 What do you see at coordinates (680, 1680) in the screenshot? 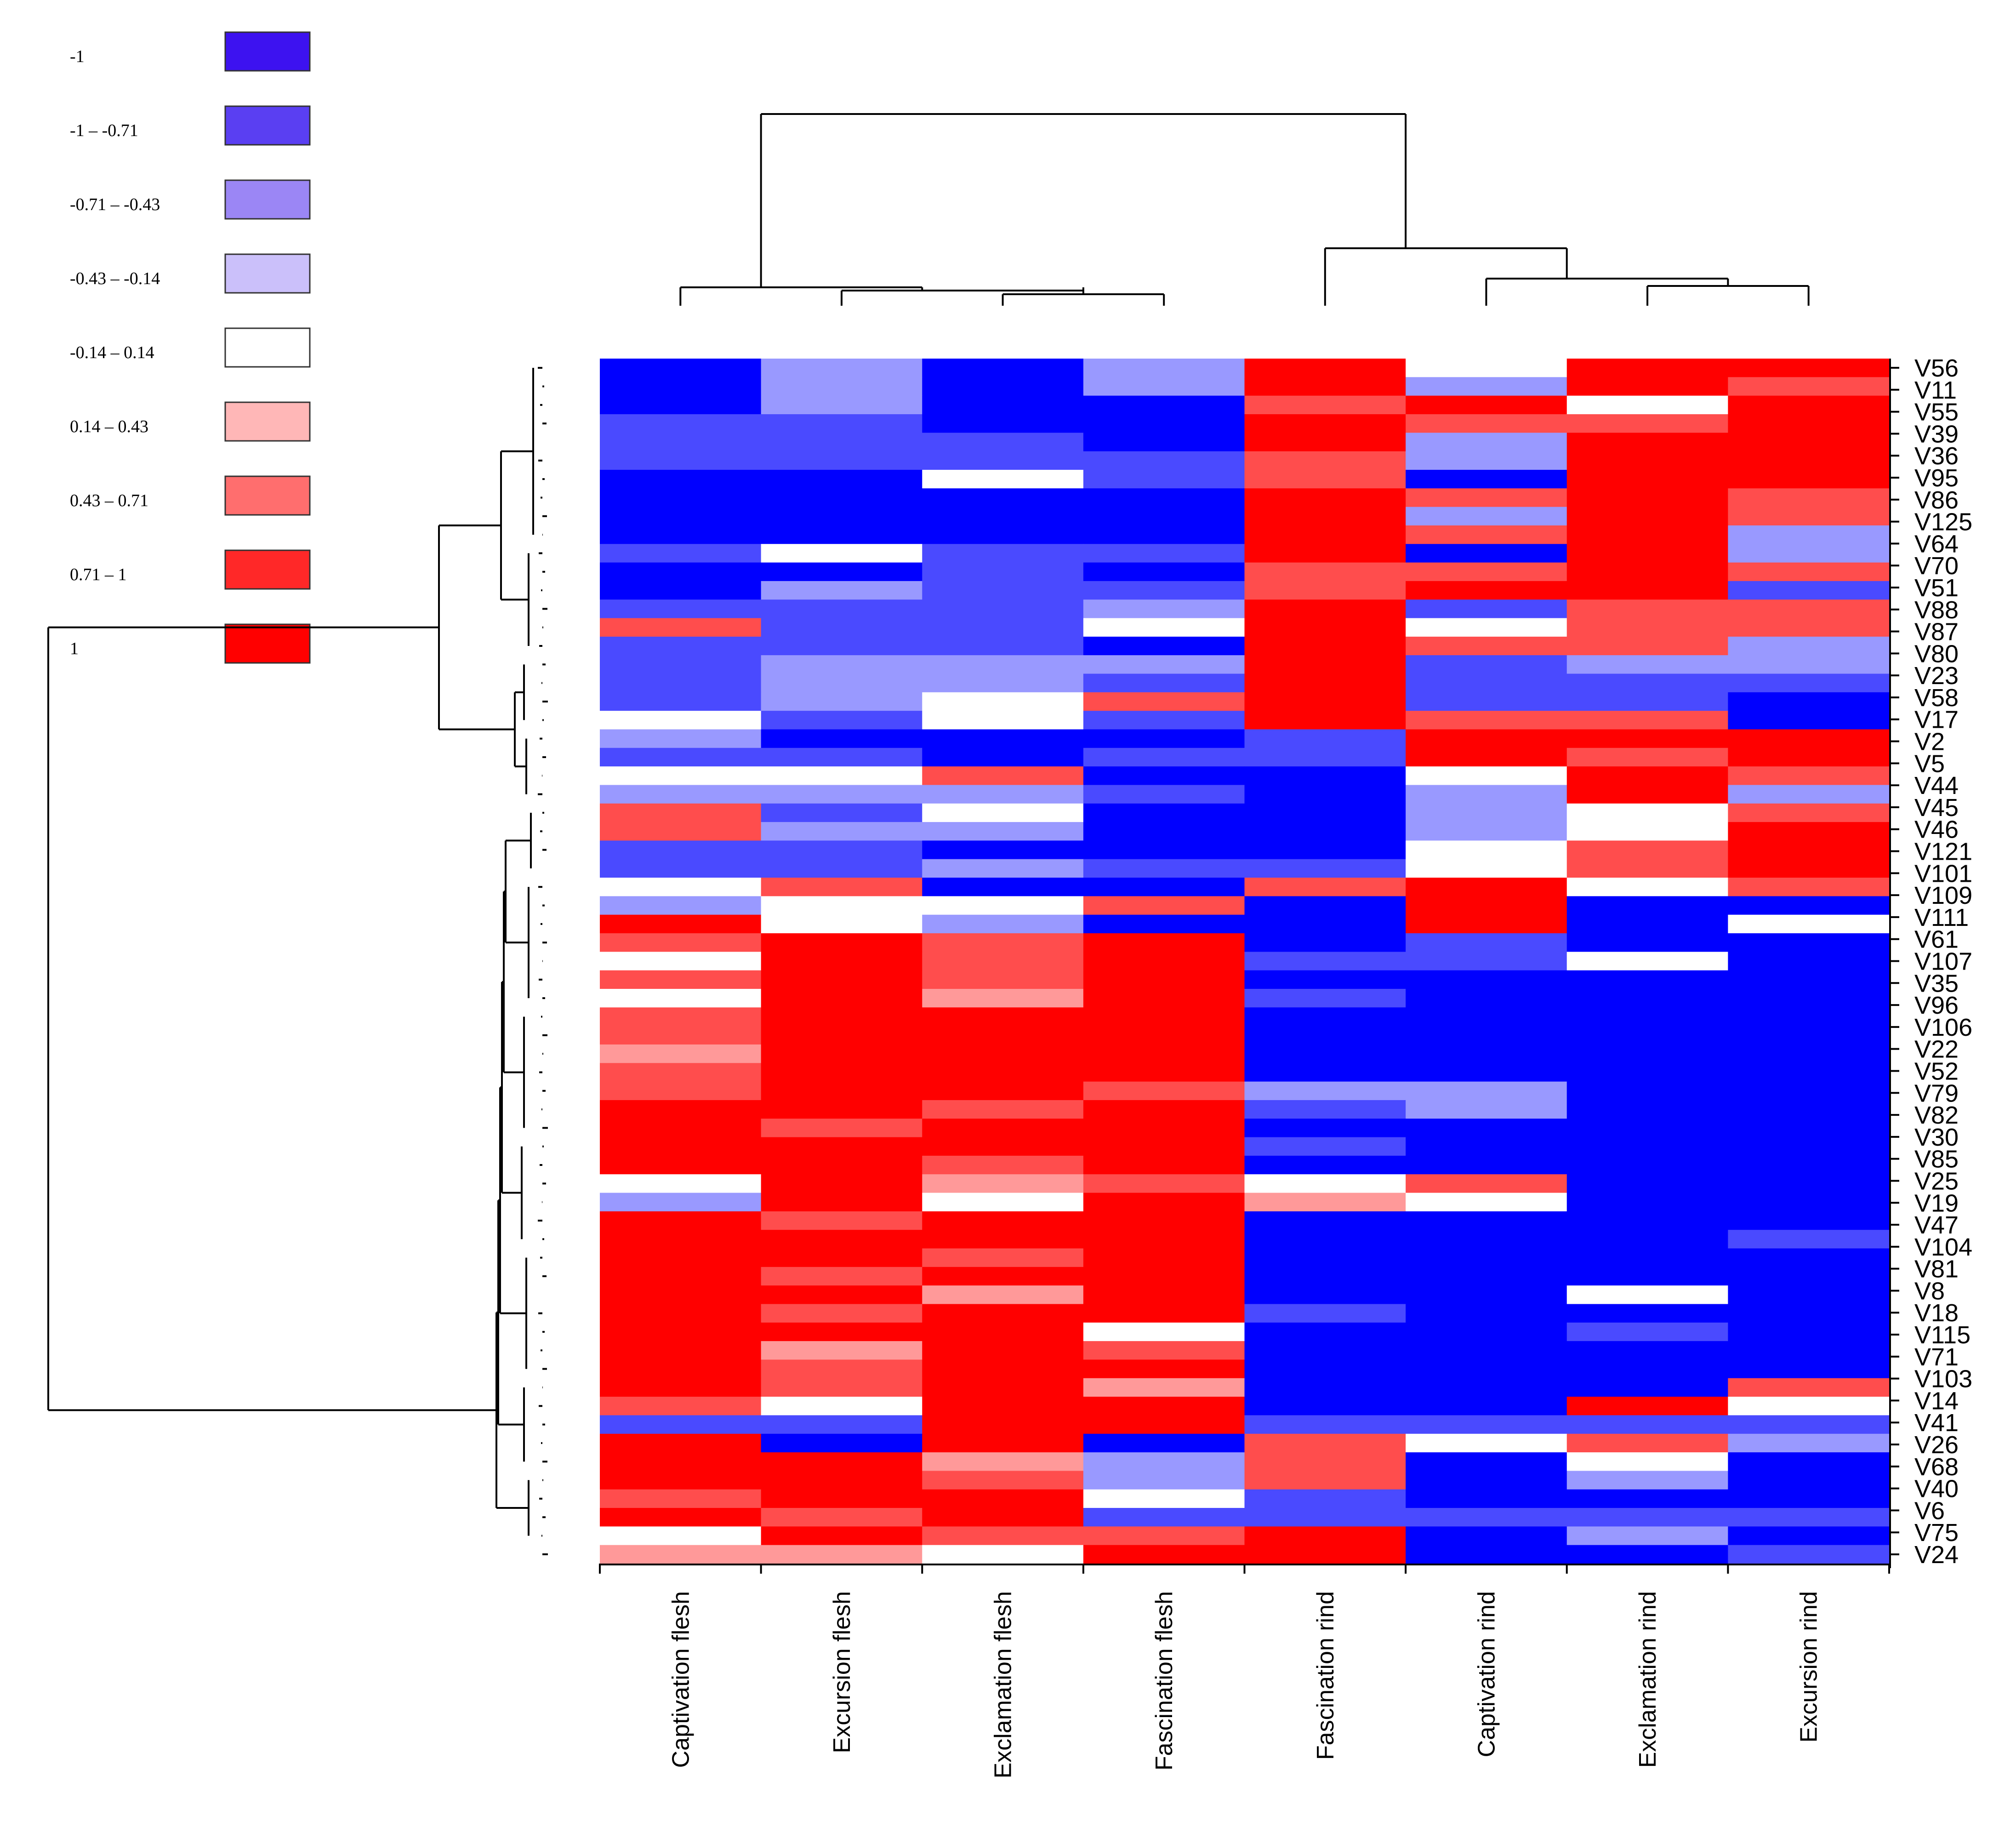
I see `column-label: Captivation flesh` at bounding box center [680, 1680].